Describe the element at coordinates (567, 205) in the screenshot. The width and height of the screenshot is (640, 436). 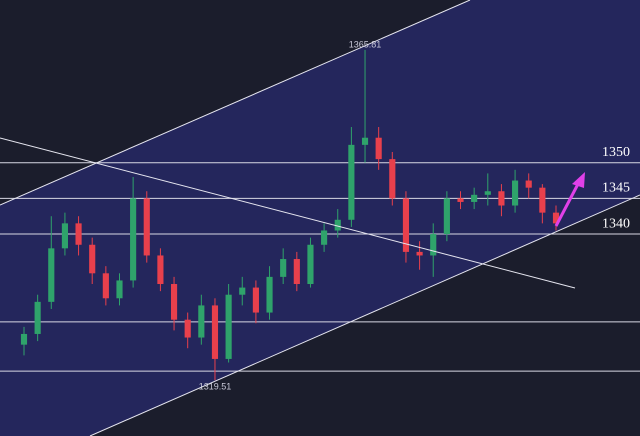
I see `arrow-shaft` at that location.